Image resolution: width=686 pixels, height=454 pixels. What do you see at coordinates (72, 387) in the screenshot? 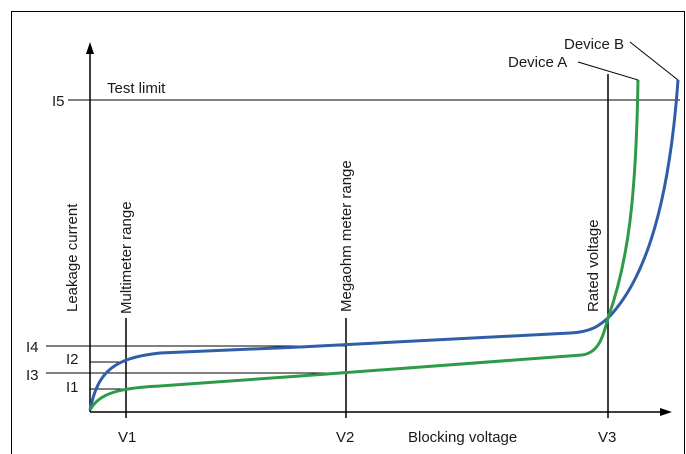
I see `y-tick-i1: I1` at bounding box center [72, 387].